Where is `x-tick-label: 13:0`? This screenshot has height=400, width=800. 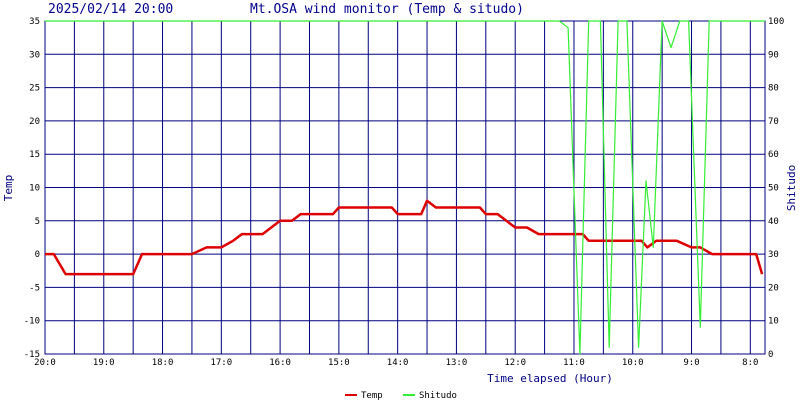
x-tick-label: 13:0 is located at coordinates (457, 363).